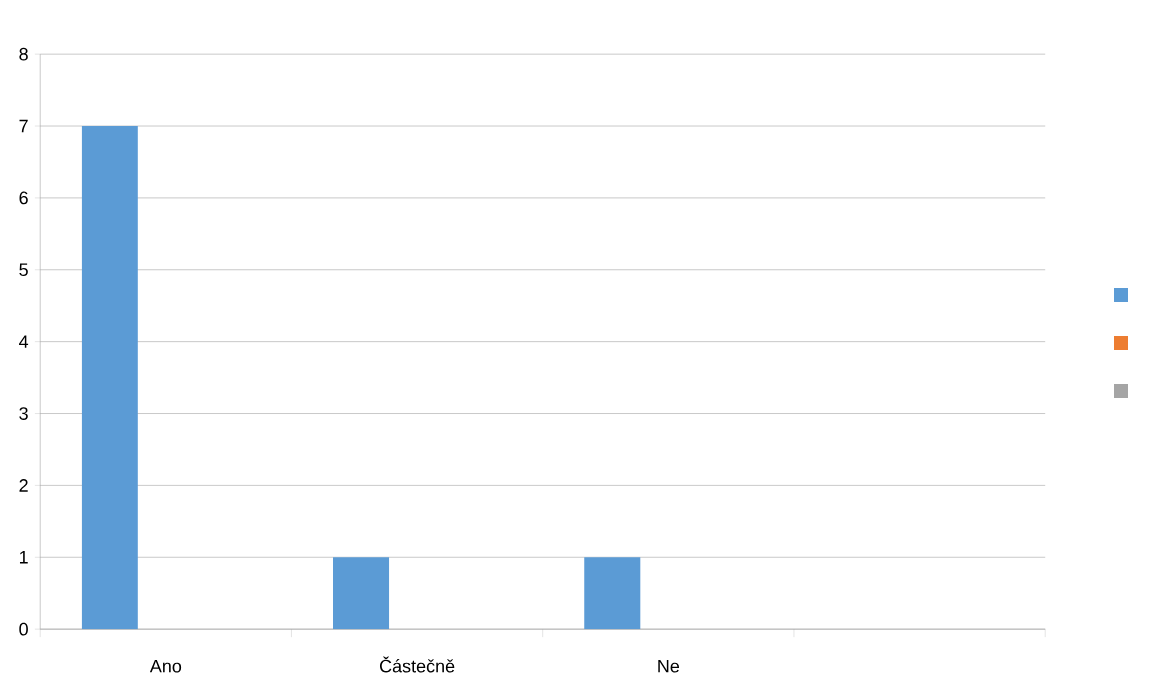  Describe the element at coordinates (23, 629) in the screenshot. I see `y-tick-label: 0` at that location.